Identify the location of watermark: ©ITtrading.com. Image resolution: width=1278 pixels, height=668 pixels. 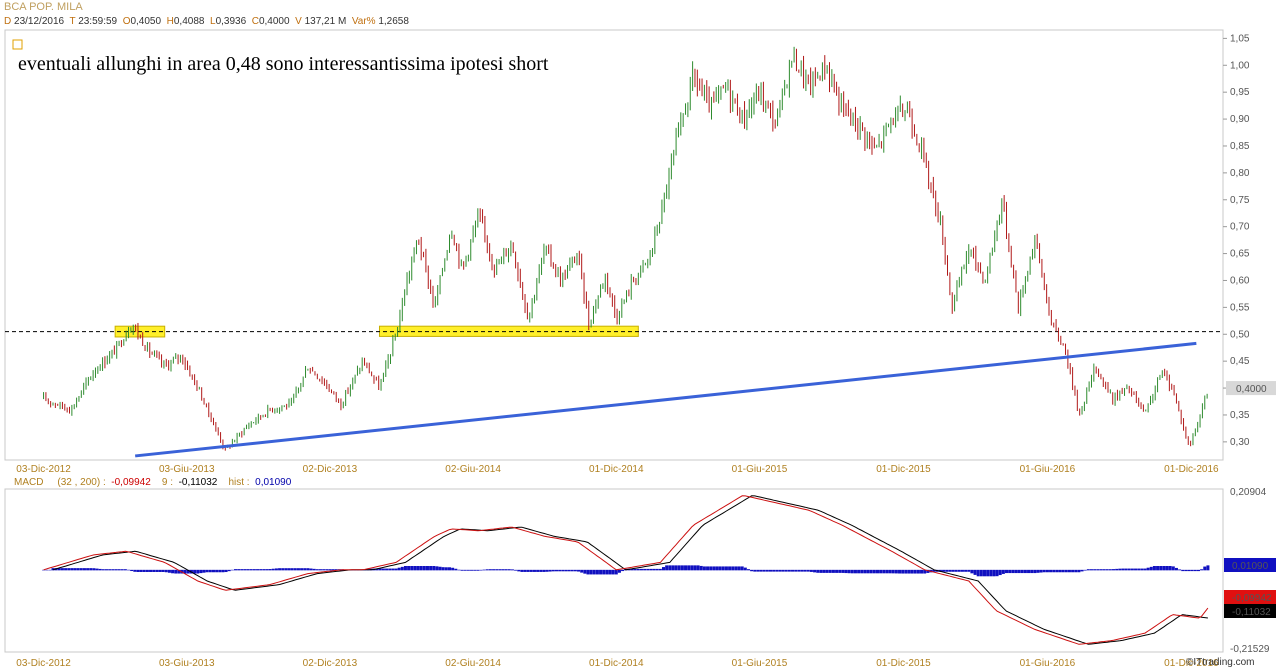
(1220, 662).